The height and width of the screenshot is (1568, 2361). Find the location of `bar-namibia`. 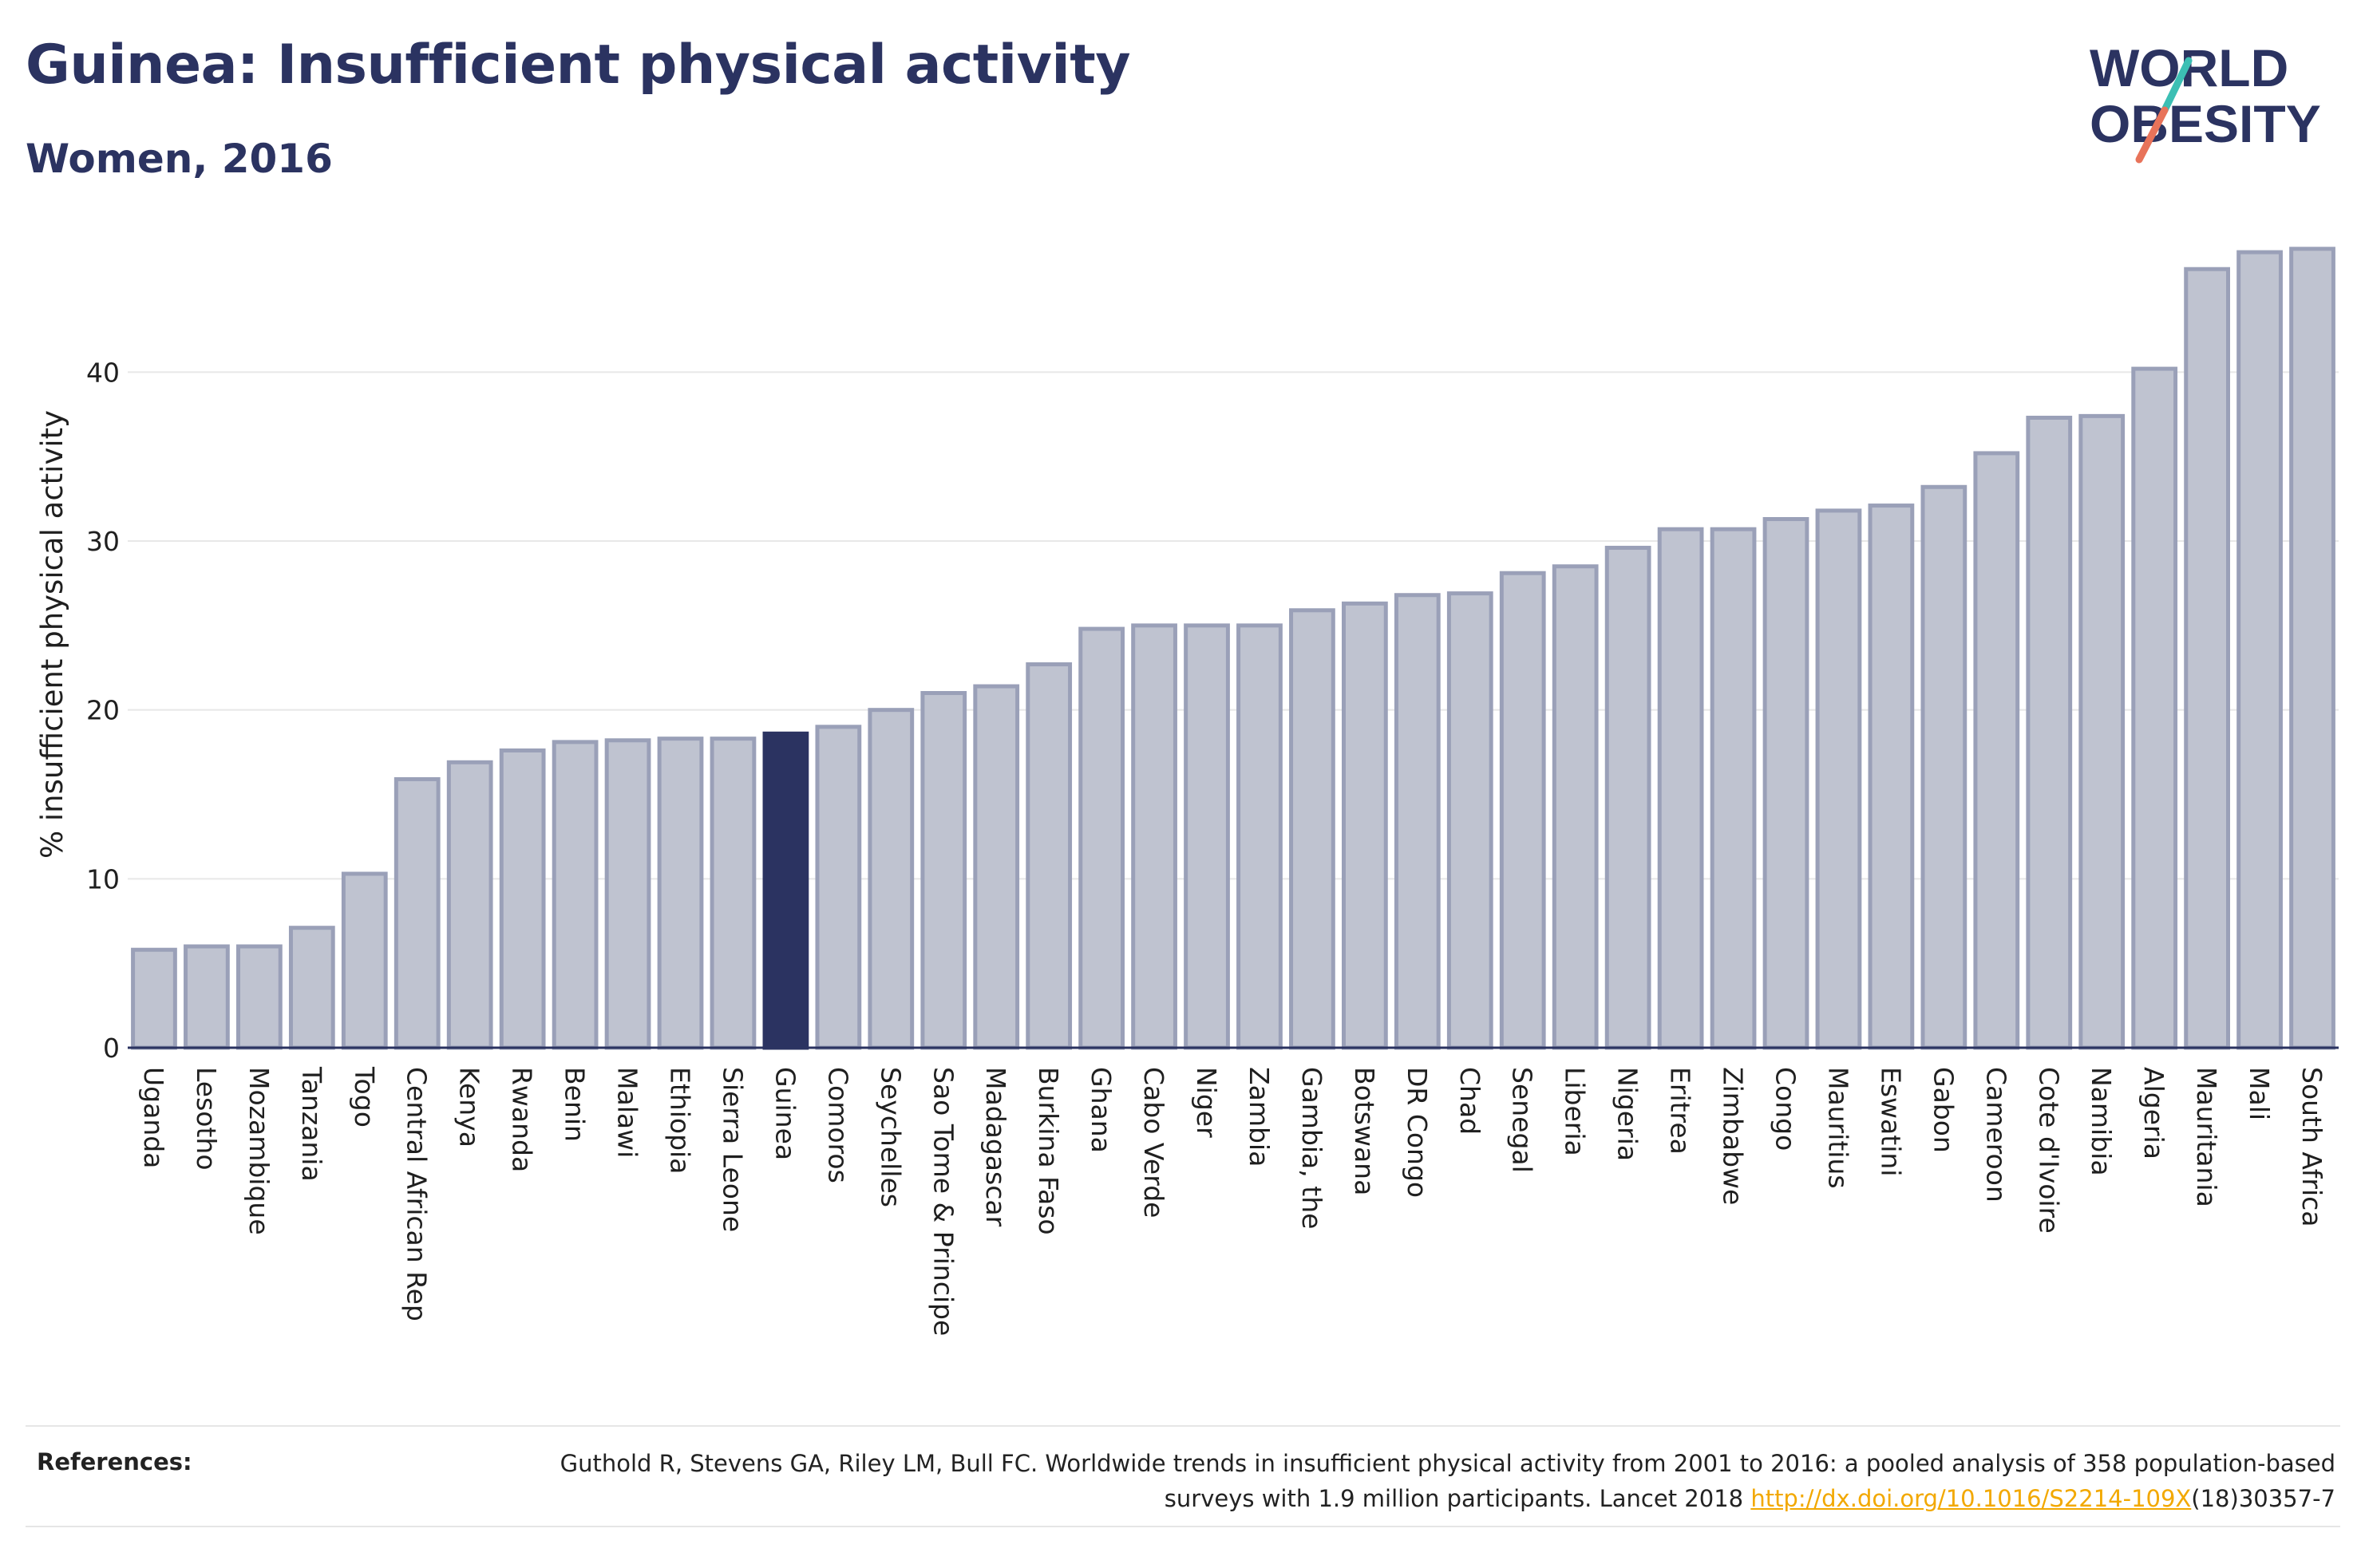

bar-namibia is located at coordinates (2102, 731).